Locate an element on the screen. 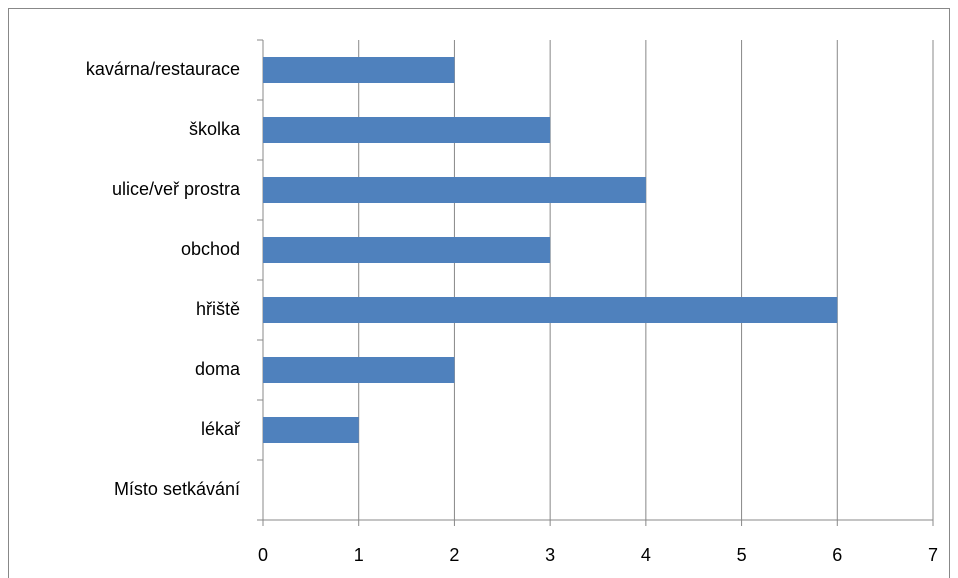 The width and height of the screenshot is (958, 578). y-tick-label: lékař is located at coordinates (221, 429).